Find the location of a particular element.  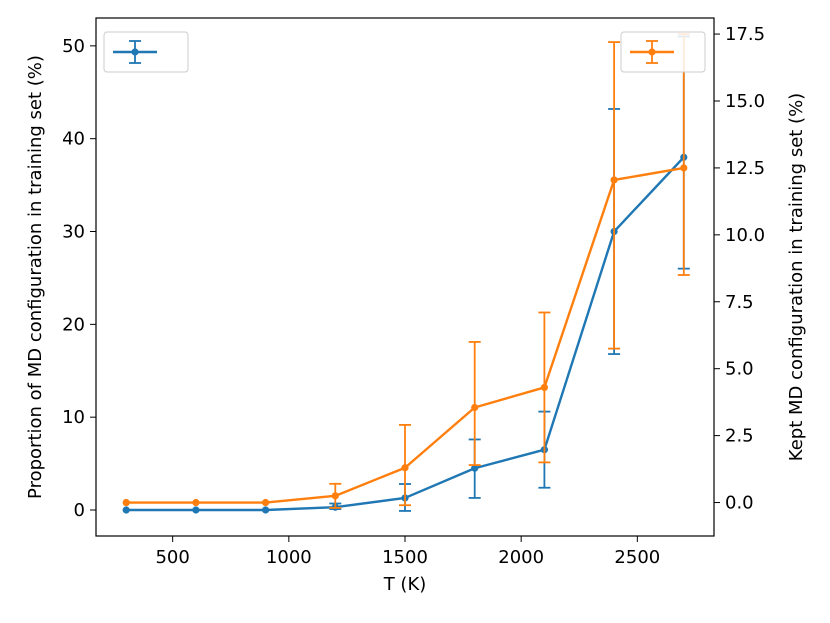

y-right-tick-label: 12.5 is located at coordinates (745, 168).